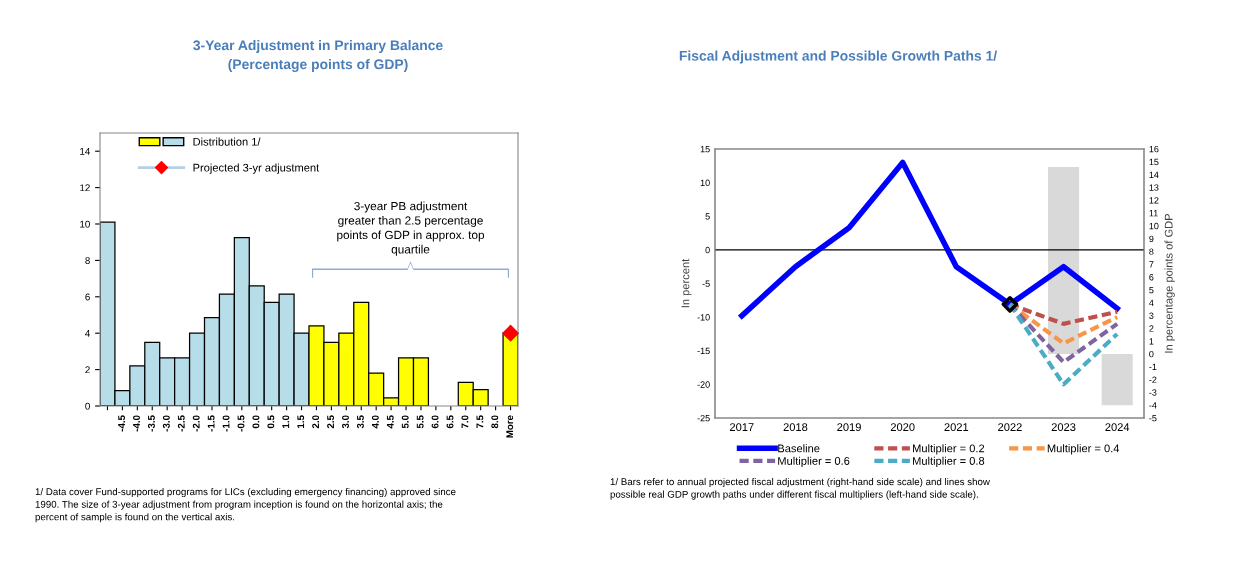 The height and width of the screenshot is (561, 1256). Describe the element at coordinates (227, 141) in the screenshot. I see `legend-label: Distribution 1/` at that location.